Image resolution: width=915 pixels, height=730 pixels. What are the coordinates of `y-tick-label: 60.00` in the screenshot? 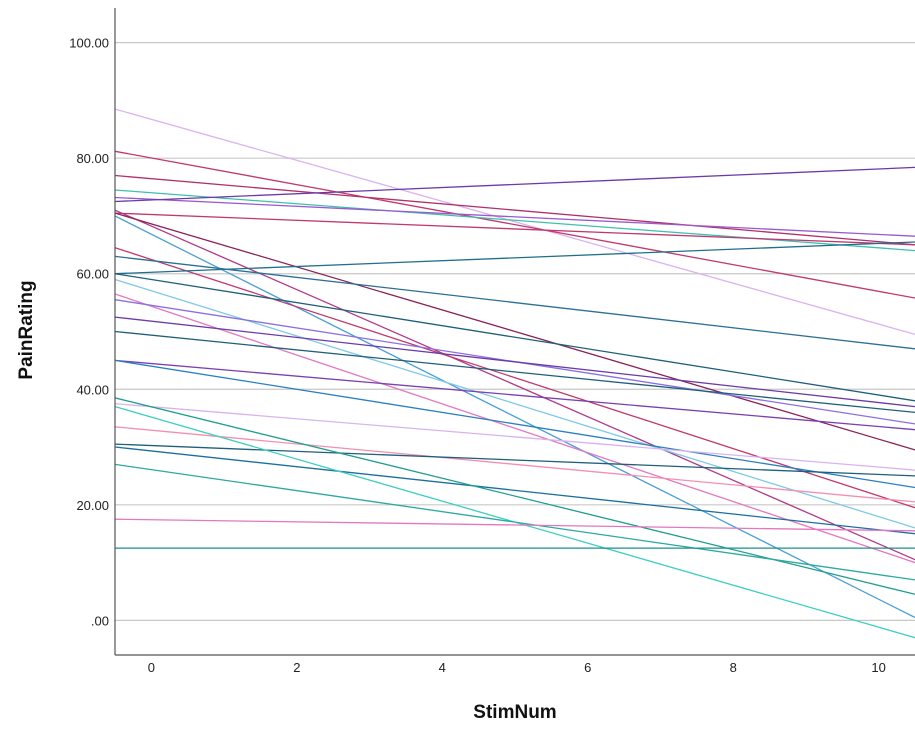 It's located at (92, 274).